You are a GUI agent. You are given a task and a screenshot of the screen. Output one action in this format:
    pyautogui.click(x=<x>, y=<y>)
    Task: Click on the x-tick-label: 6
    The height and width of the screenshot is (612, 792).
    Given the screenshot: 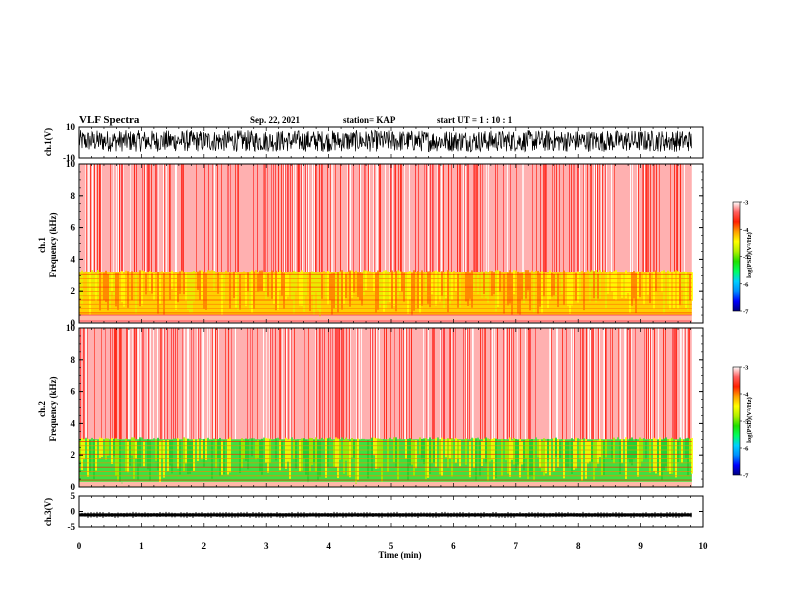 What is the action you would take?
    pyautogui.click(x=453, y=546)
    